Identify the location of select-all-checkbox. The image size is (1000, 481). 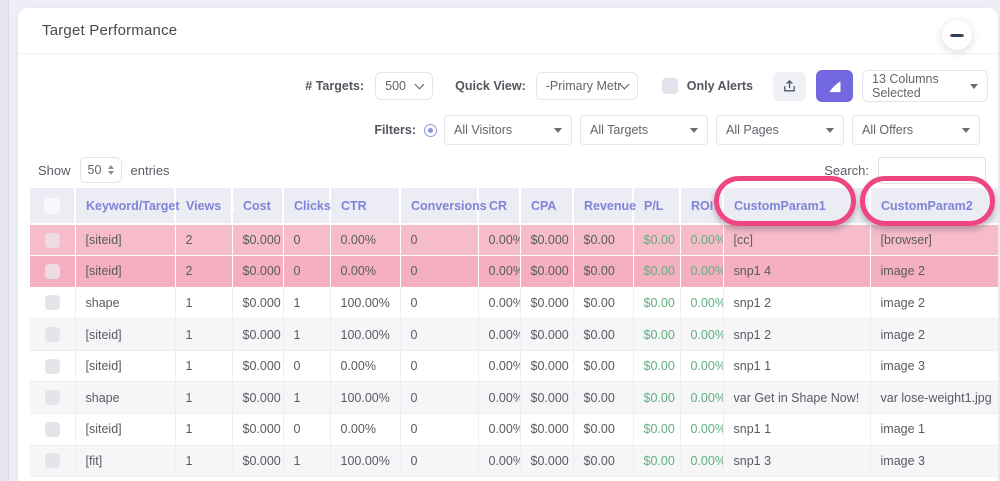
(53, 206).